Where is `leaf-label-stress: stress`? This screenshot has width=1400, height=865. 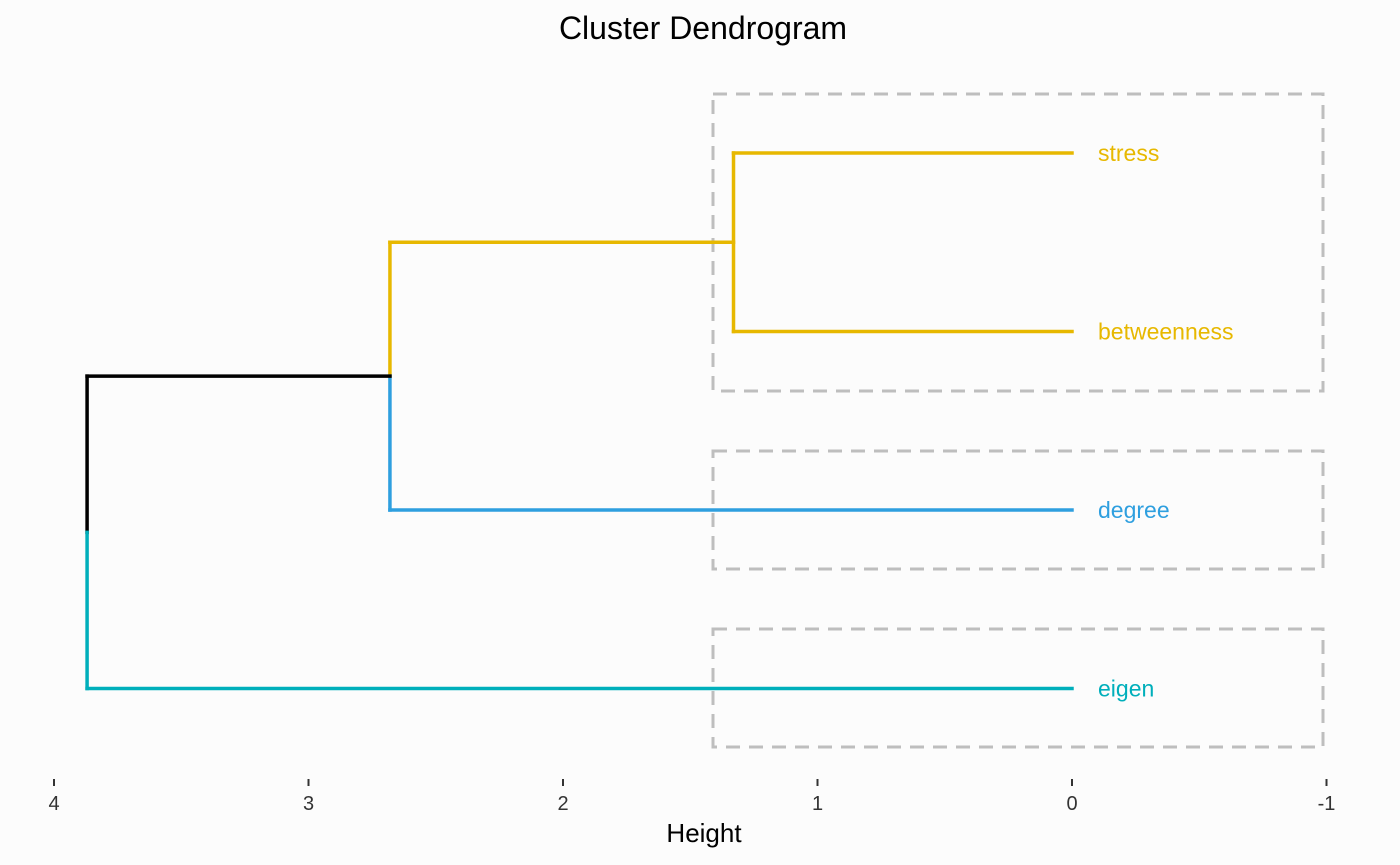 leaf-label-stress: stress is located at coordinates (1128, 153).